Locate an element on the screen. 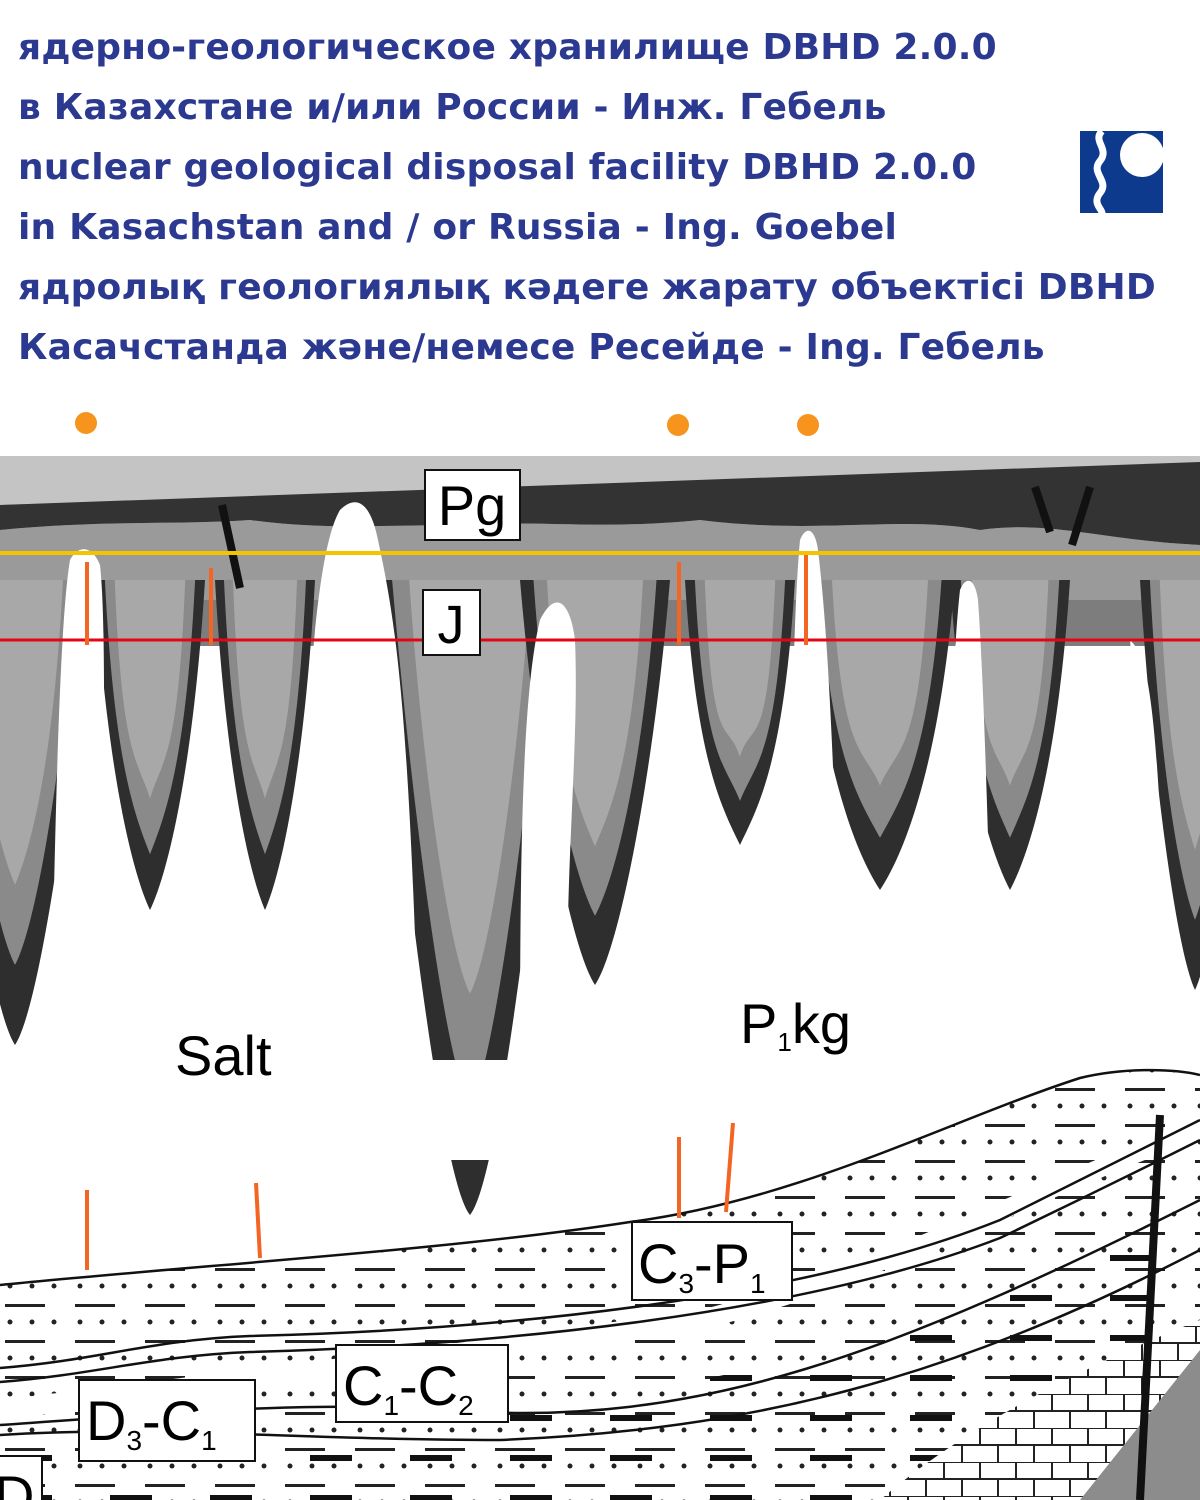 Image resolution: width=1200 pixels, height=1500 pixels. label-pg: Pg is located at coordinates (472, 505).